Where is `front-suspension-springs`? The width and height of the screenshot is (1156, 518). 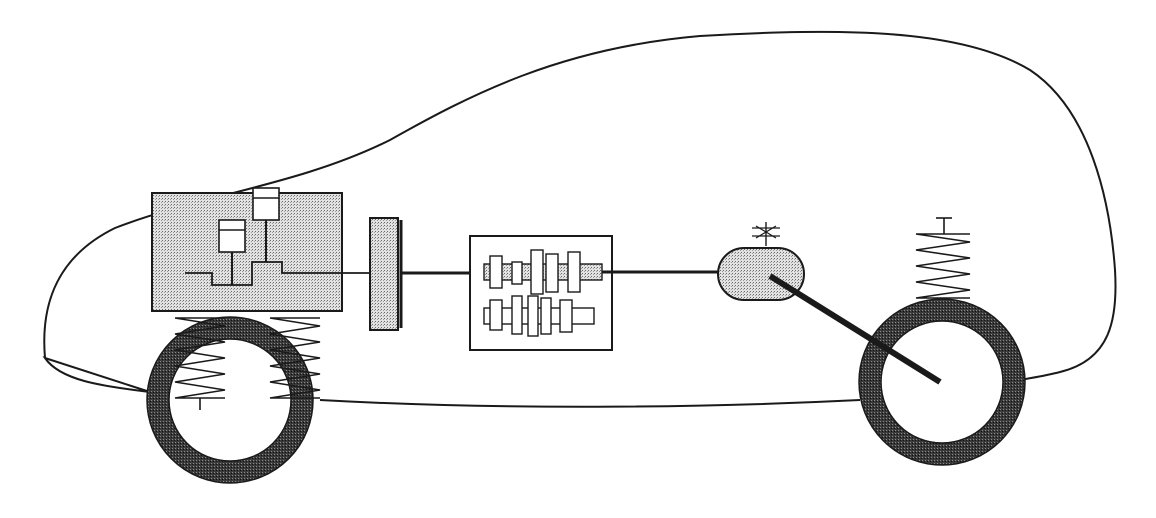 front-suspension-springs is located at coordinates (247, 363).